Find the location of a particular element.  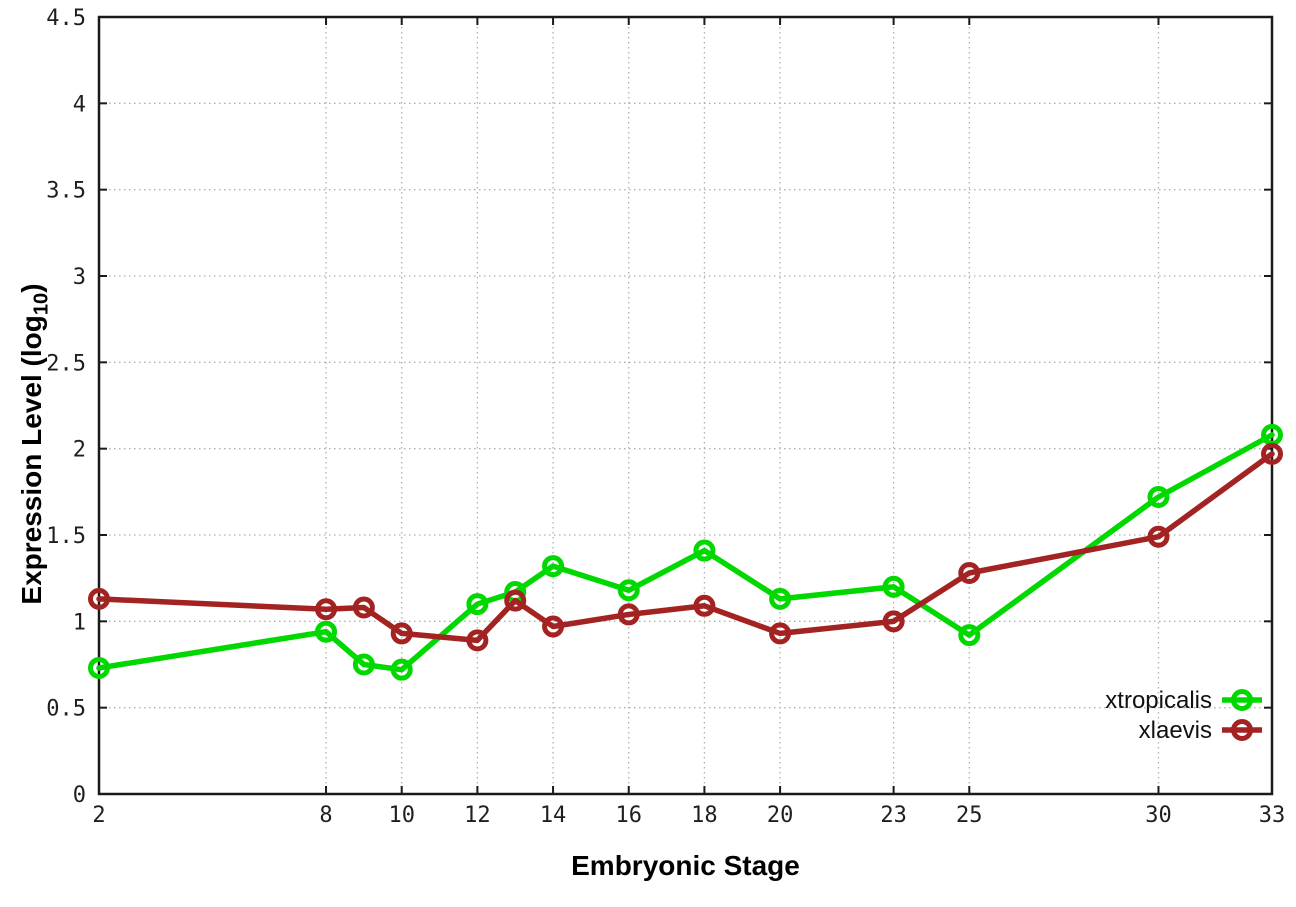

legend-sample-marker-xlaevis is located at coordinates (1242, 730).